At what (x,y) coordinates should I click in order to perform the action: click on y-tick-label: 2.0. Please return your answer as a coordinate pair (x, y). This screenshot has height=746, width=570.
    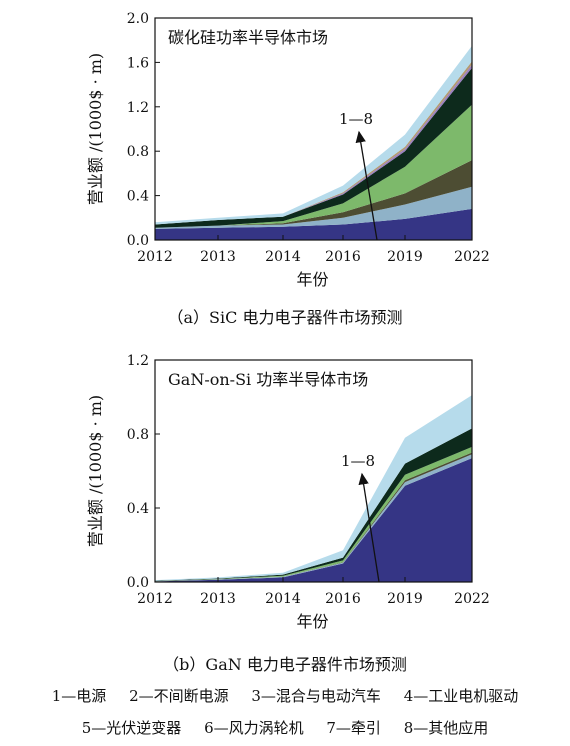
    Looking at the image, I should click on (138, 19).